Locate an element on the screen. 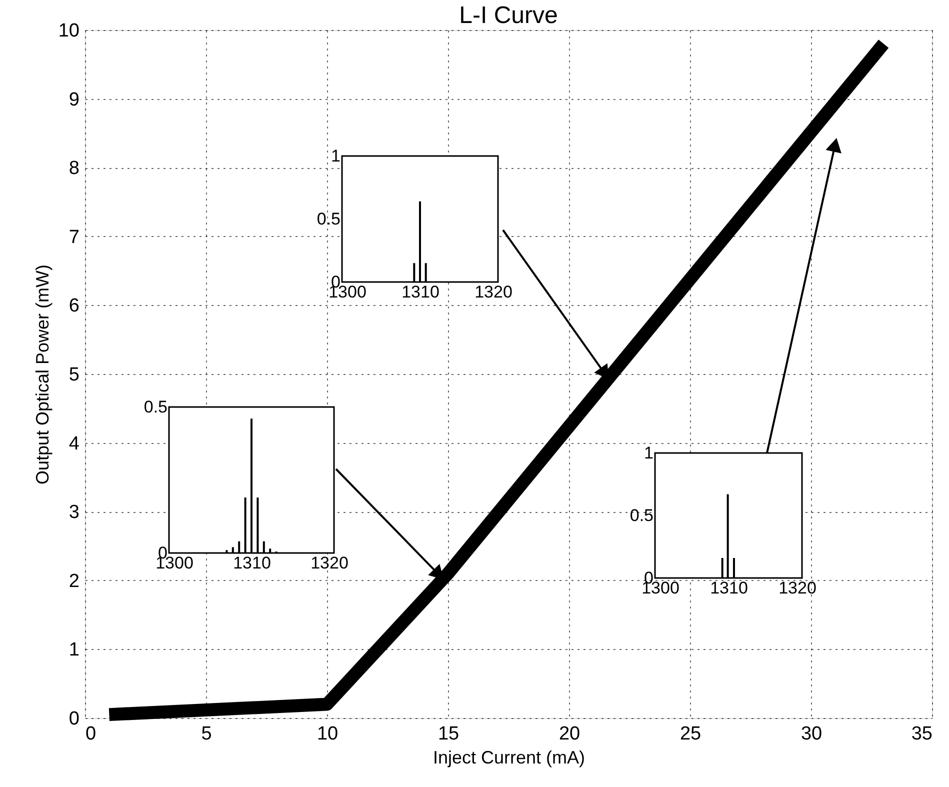 The height and width of the screenshot is (787, 949). y-tick-label: 6 is located at coordinates (74, 306).